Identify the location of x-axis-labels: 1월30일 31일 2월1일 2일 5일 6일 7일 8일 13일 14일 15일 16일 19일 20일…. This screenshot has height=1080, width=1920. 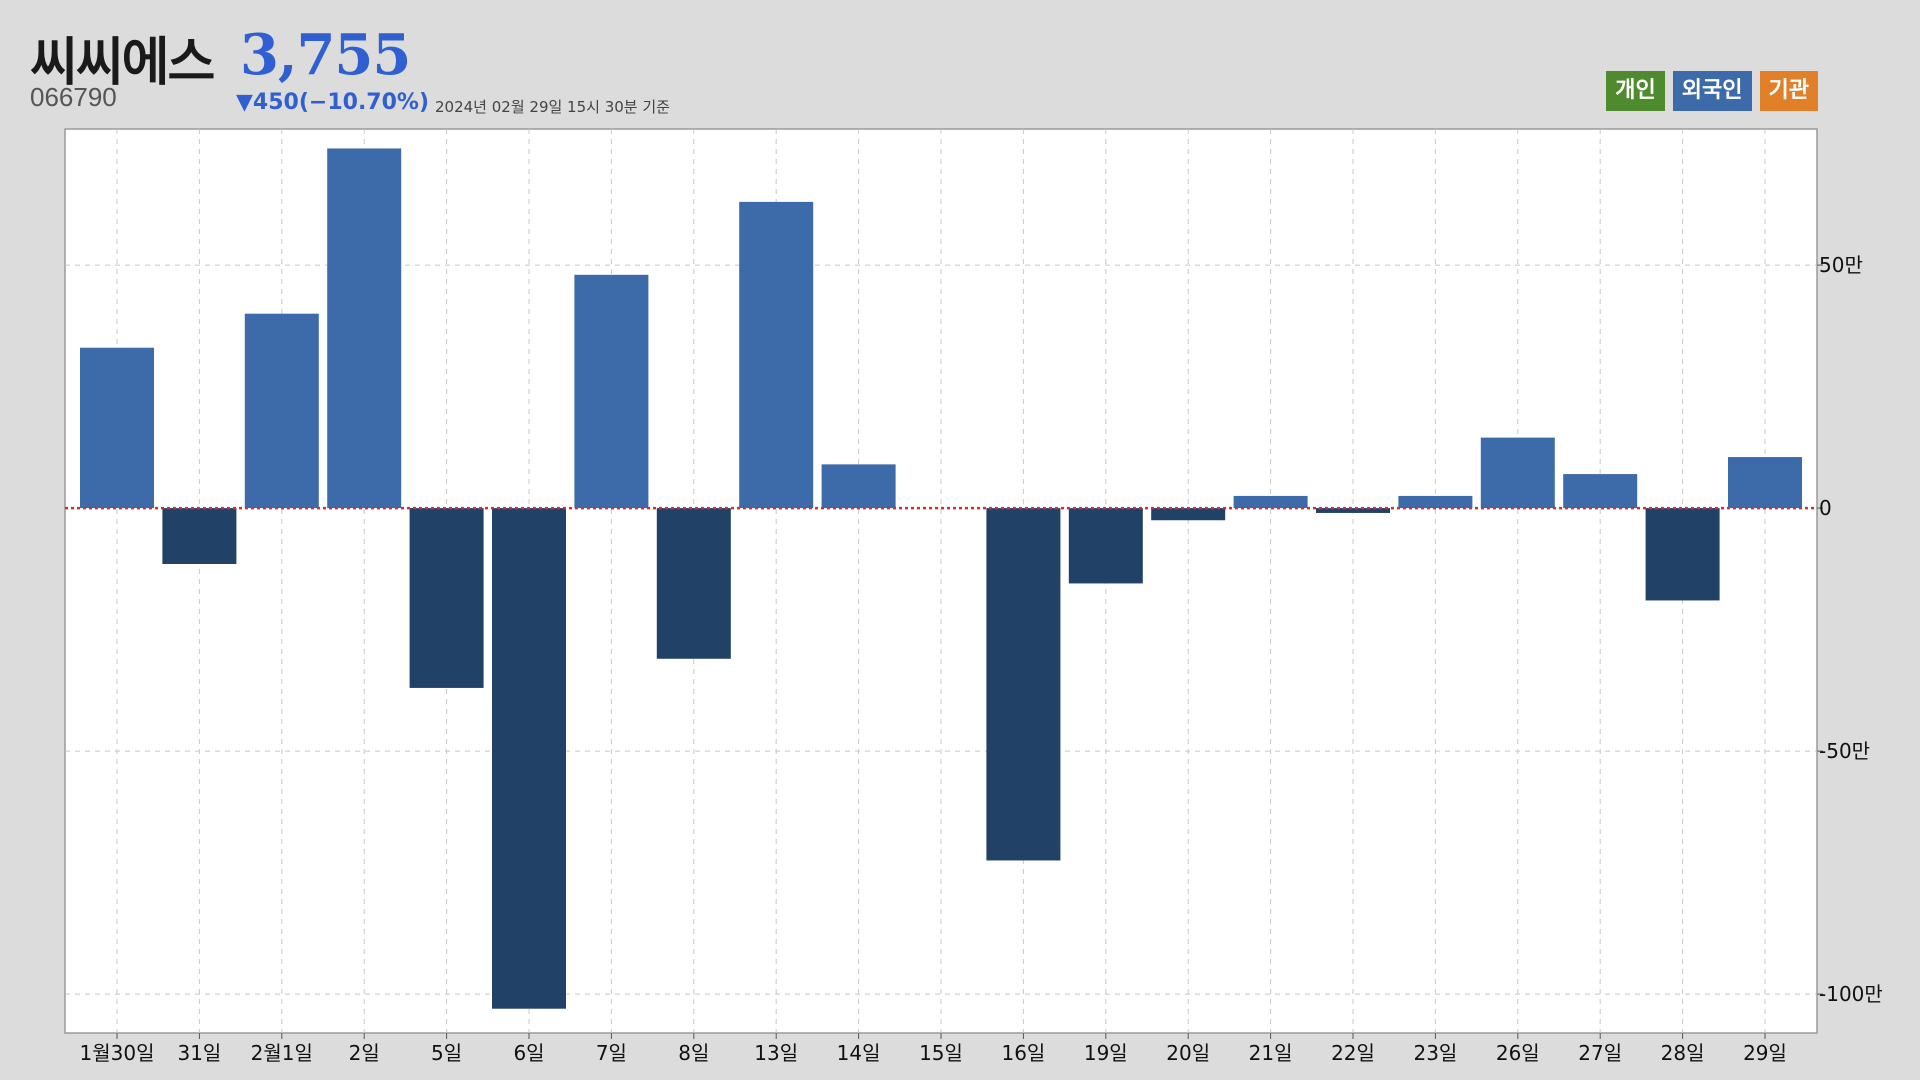
(933, 1053).